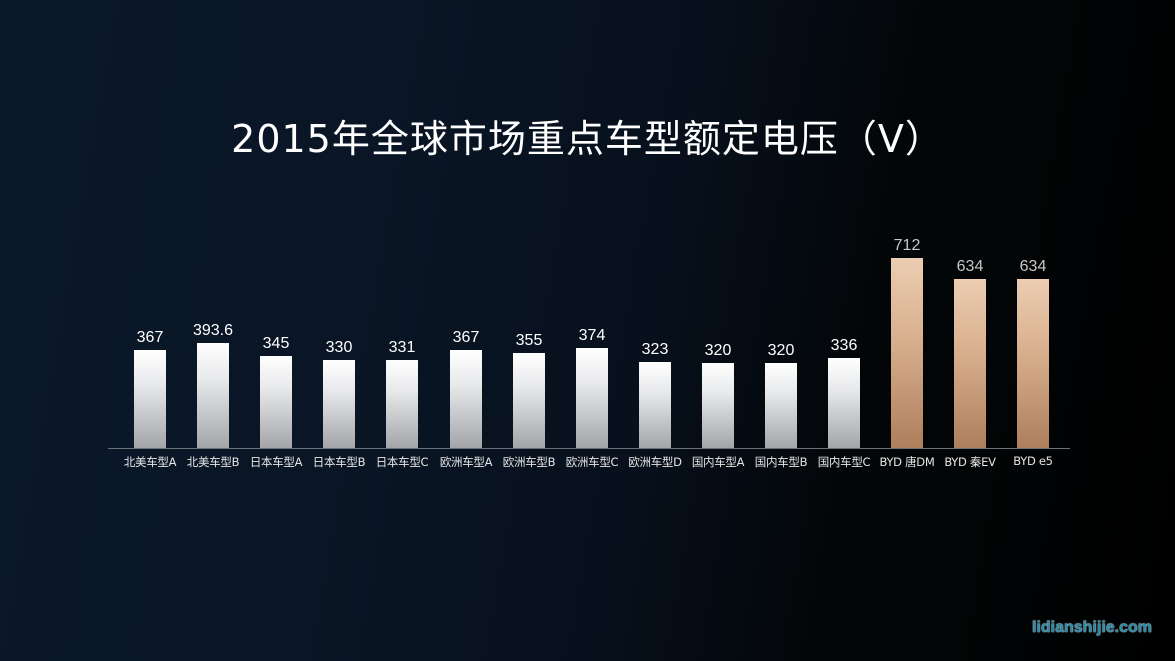  I want to click on data-label: 712, so click(907, 245).